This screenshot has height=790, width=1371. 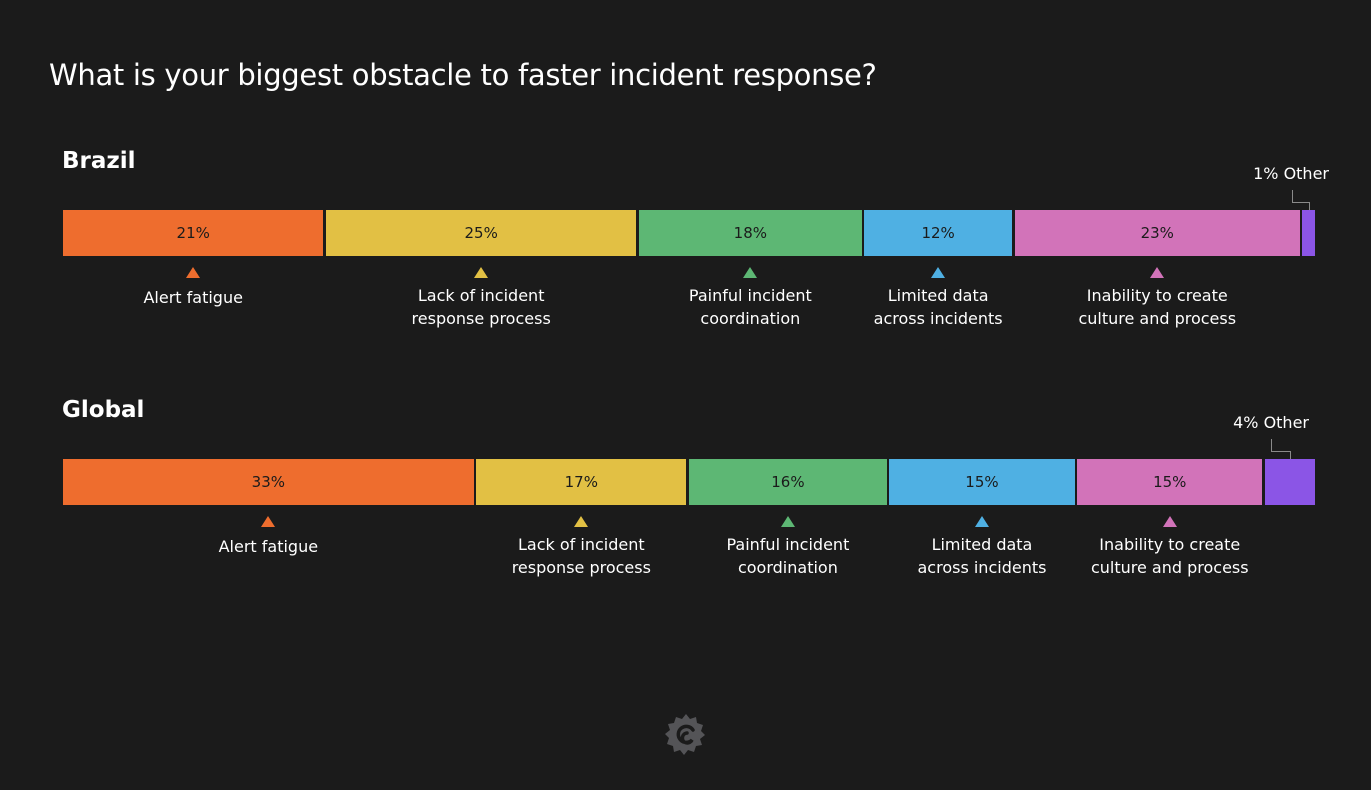 I want to click on bar-segment-3: 18%, so click(x=750, y=233).